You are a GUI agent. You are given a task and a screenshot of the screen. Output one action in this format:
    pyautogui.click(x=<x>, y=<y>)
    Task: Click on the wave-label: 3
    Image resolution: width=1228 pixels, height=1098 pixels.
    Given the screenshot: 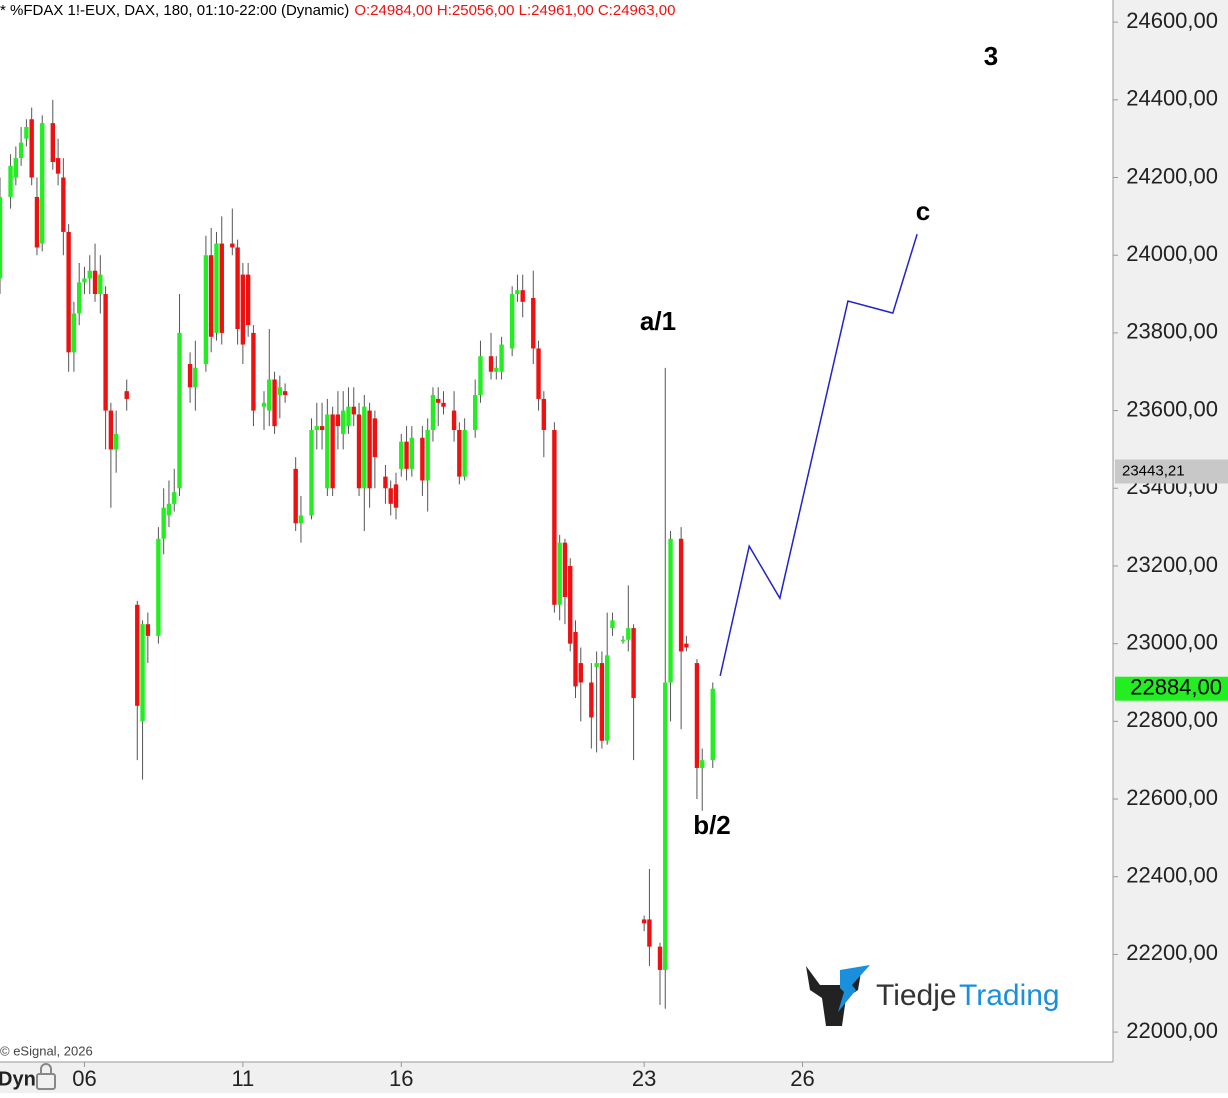 What is the action you would take?
    pyautogui.click(x=991, y=56)
    